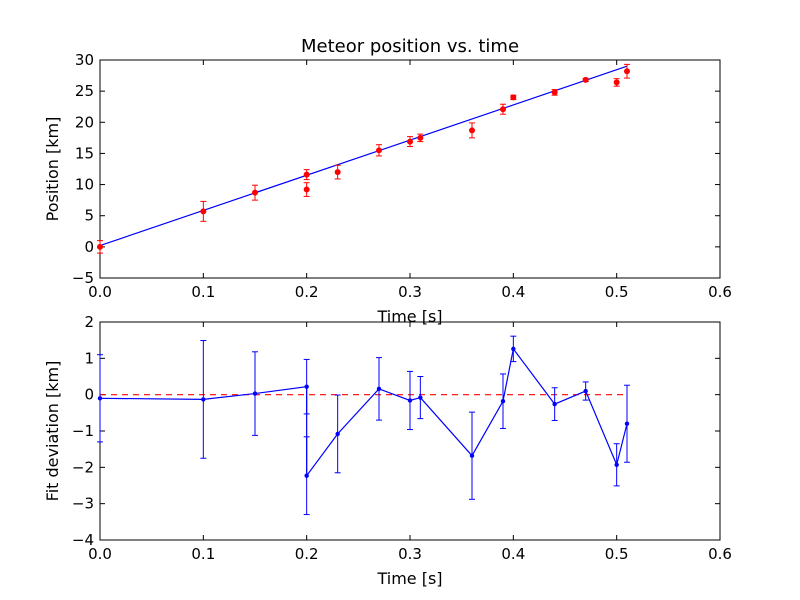  Describe the element at coordinates (83, 467) in the screenshot. I see `y-tick-label: −2` at that location.